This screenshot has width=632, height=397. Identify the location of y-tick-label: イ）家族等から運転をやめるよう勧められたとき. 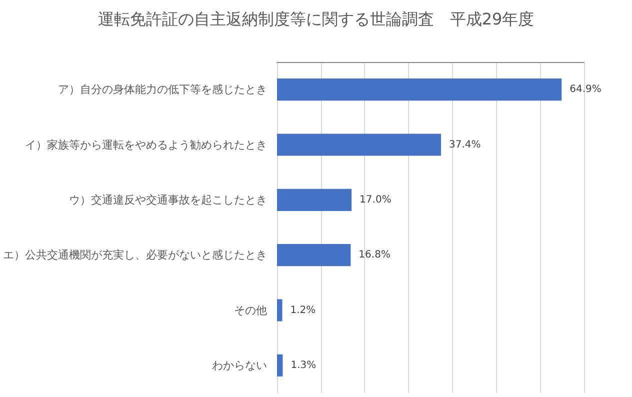
(146, 145).